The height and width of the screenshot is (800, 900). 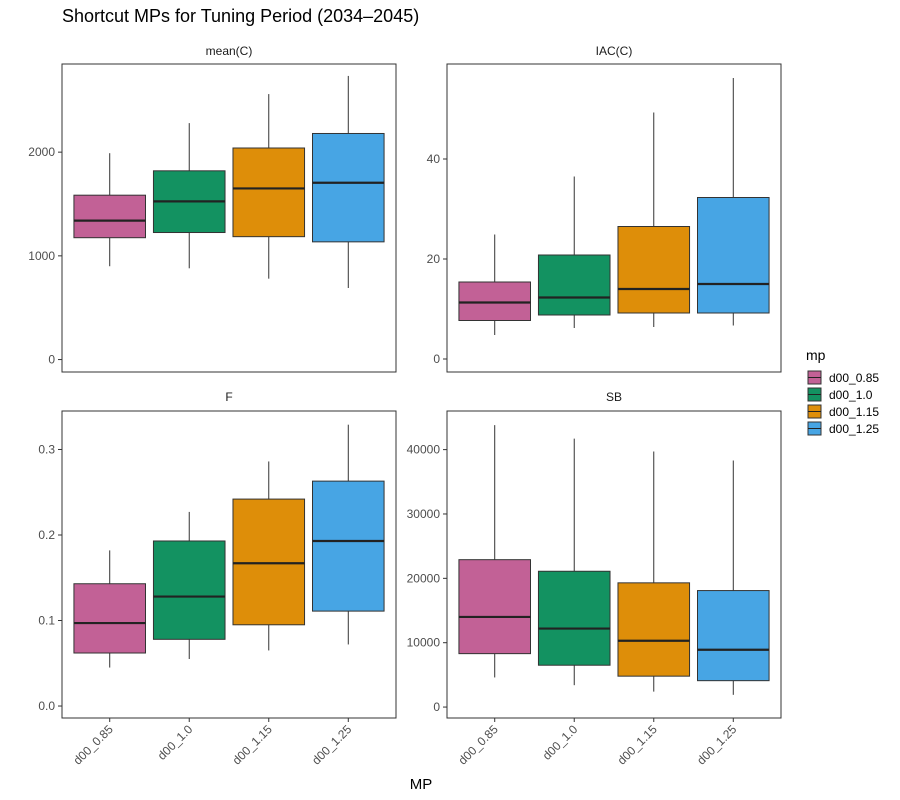 I want to click on y-tick-label: 0.0, so click(x=46, y=706).